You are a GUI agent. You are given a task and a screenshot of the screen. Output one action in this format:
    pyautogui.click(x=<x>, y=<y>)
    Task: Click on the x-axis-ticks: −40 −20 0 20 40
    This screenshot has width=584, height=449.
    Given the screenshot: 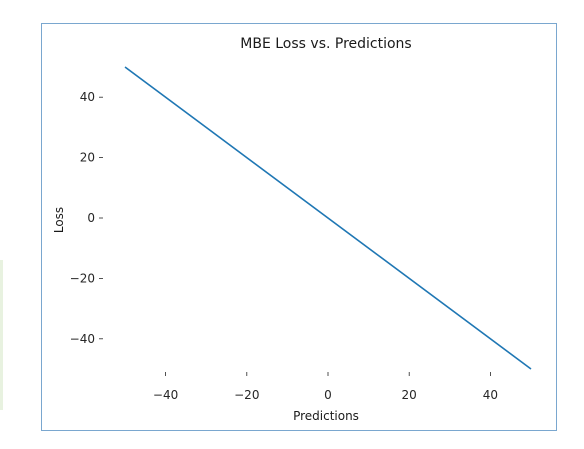 What is the action you would take?
    pyautogui.click(x=325, y=387)
    